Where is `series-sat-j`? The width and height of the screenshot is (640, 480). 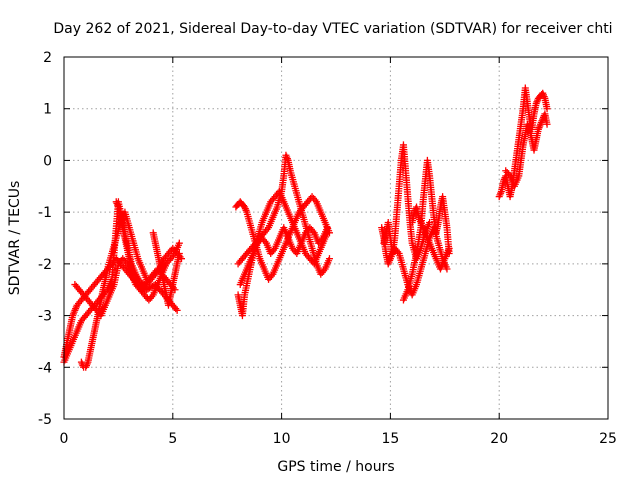 series-sat-j is located at coordinates (283, 256).